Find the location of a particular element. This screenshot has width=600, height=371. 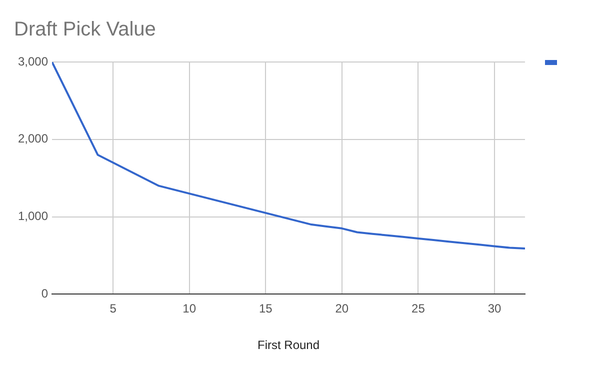

x-tick-label: 30 is located at coordinates (495, 309).